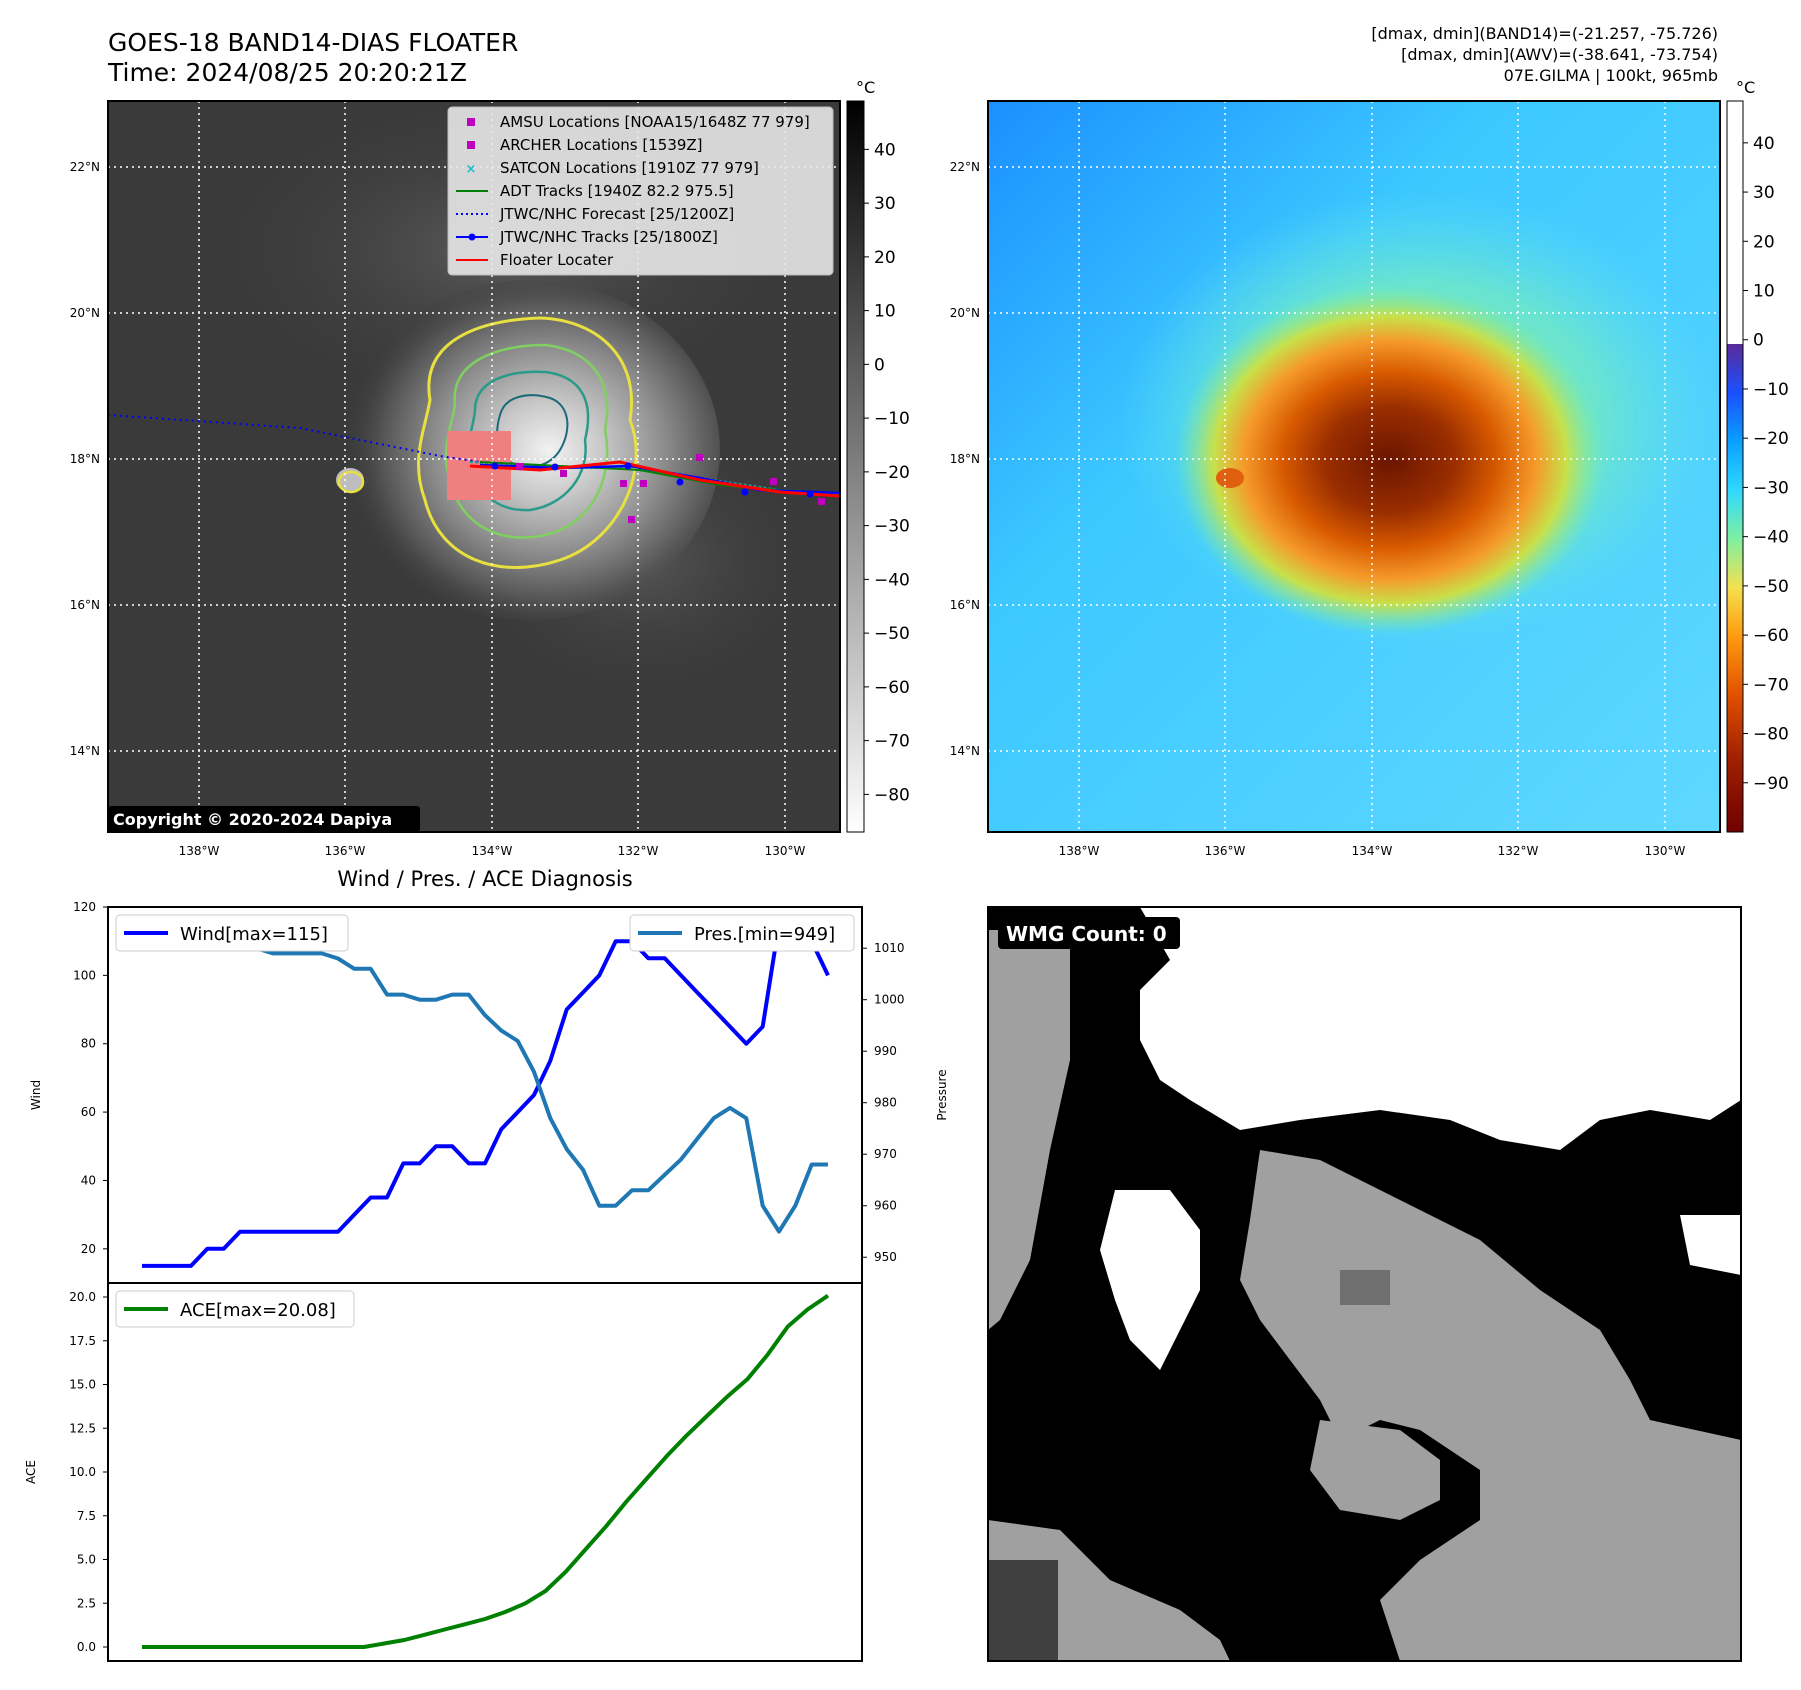 This screenshot has width=1801, height=1690. Describe the element at coordinates (86, 1603) in the screenshot. I see `y-tick-label: 2.5` at that location.